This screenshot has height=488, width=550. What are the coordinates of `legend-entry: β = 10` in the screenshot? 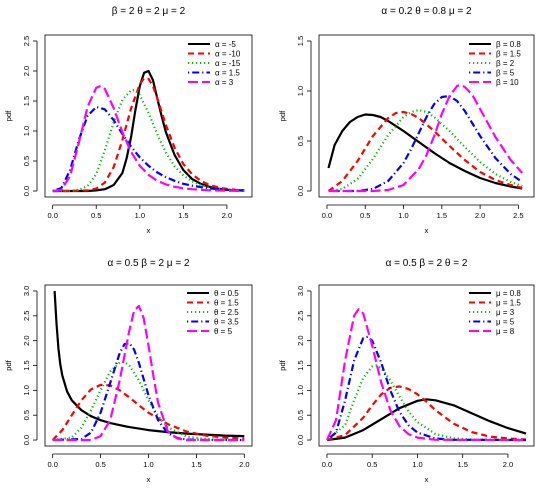 It's located at (507, 82).